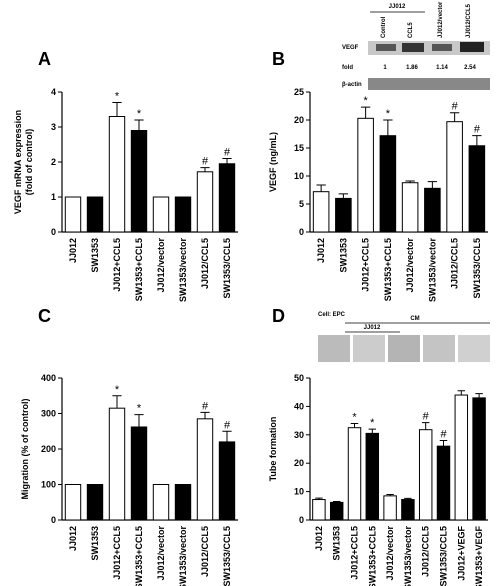  Describe the element at coordinates (479, 556) in the screenshot. I see `x-tick-label: SW1353+VEGF` at that location.